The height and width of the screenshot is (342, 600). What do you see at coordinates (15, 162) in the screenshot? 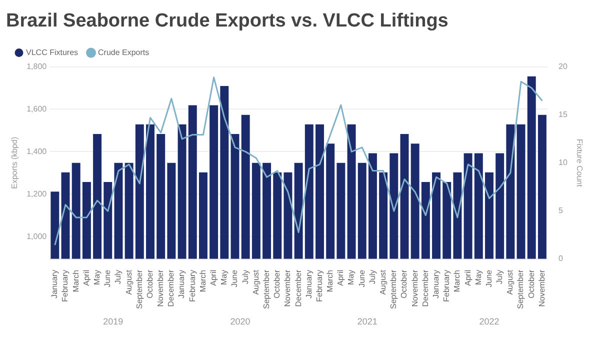
I see `y-axis-title: Exports (kbpd)` at bounding box center [15, 162].